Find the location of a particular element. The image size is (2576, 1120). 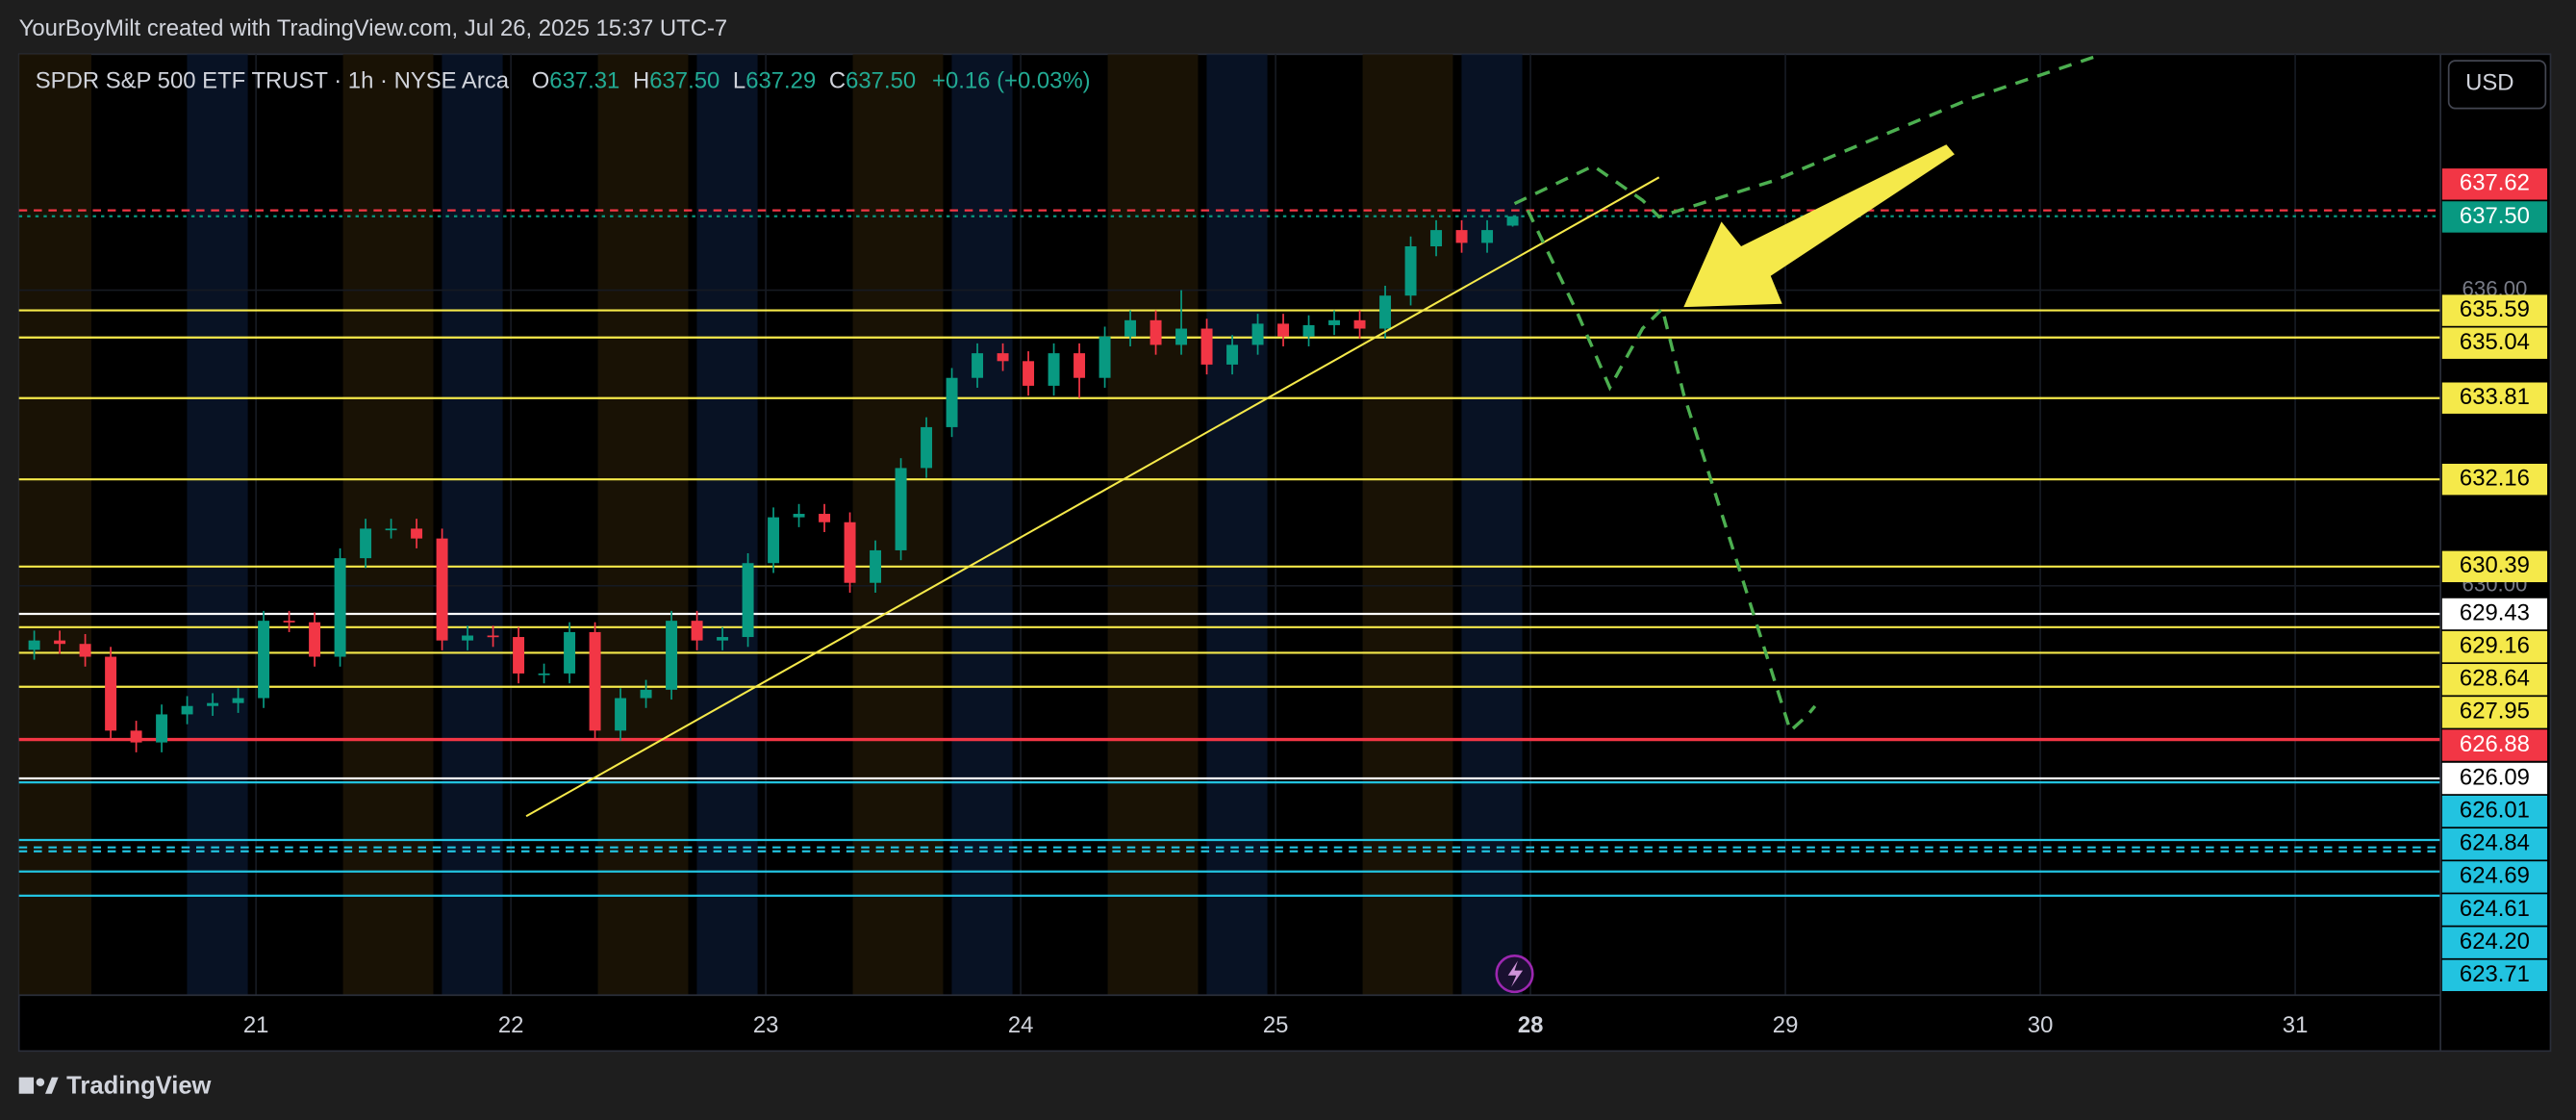

ohlc-key: H is located at coordinates (641, 81).